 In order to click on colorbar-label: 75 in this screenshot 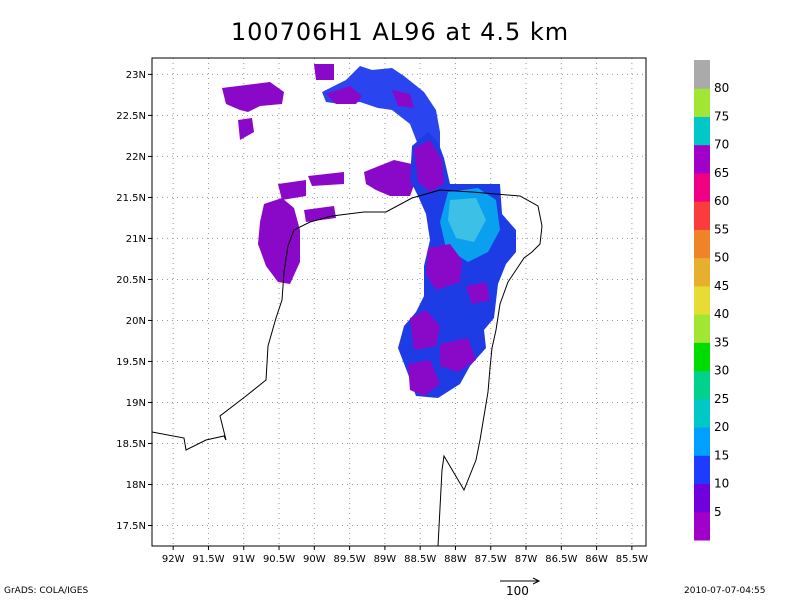, I will do `click(721, 116)`.